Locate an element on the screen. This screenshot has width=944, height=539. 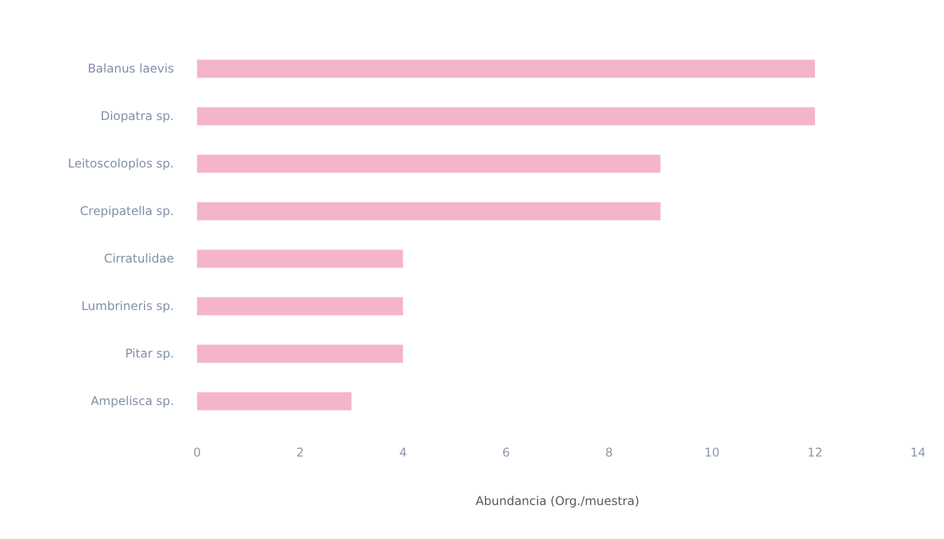
x-tick-label: 0 is located at coordinates (197, 453).